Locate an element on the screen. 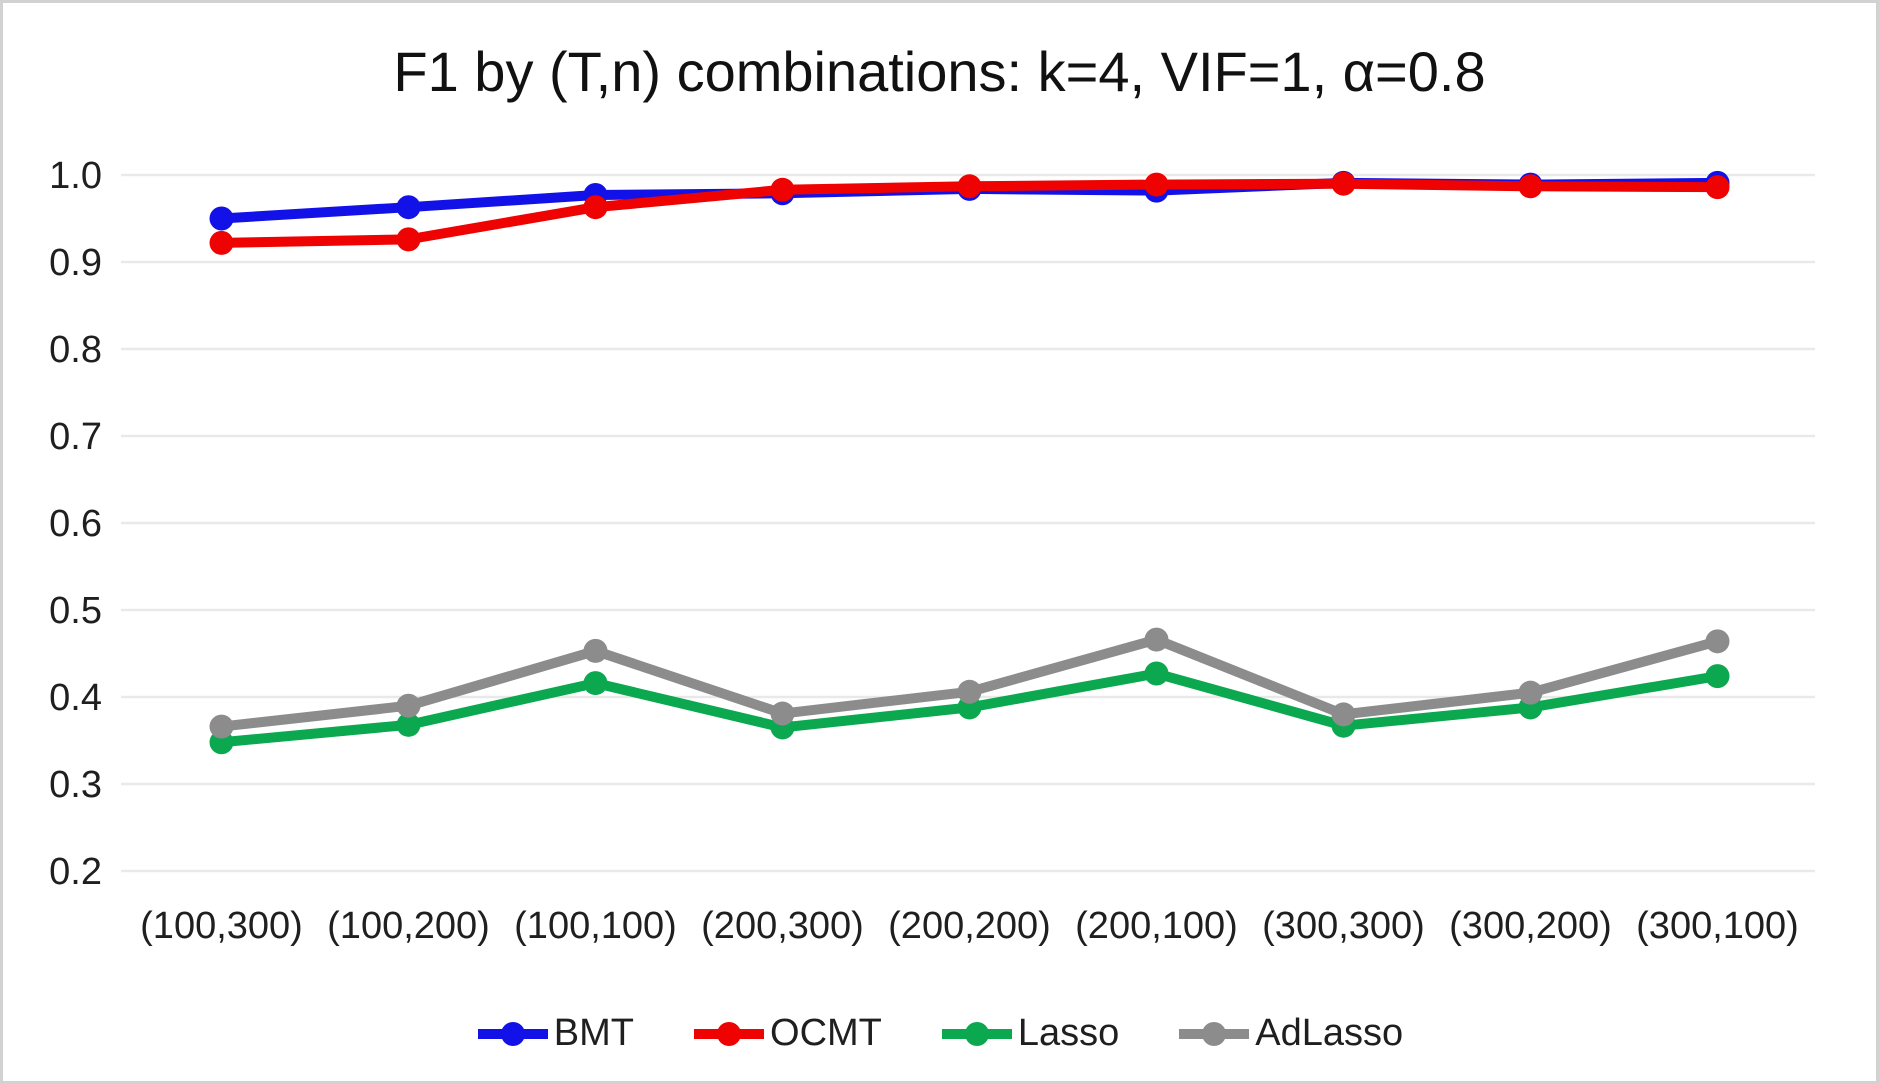 Image resolution: width=1879 pixels, height=1084 pixels. legend-marker-lasso-icon is located at coordinates (976, 1033).